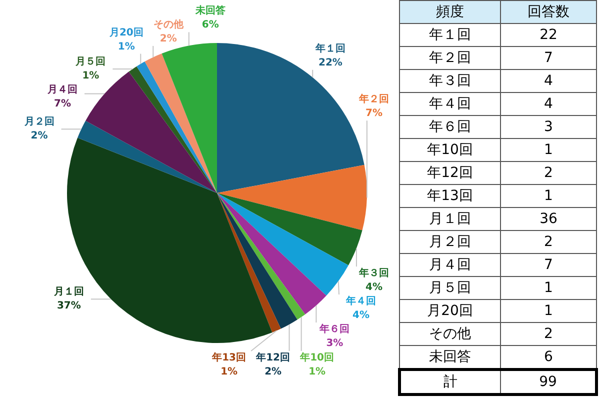 The height and width of the screenshot is (398, 600). What do you see at coordinates (210, 25) in the screenshot?
I see `data-label: 6%` at bounding box center [210, 25].